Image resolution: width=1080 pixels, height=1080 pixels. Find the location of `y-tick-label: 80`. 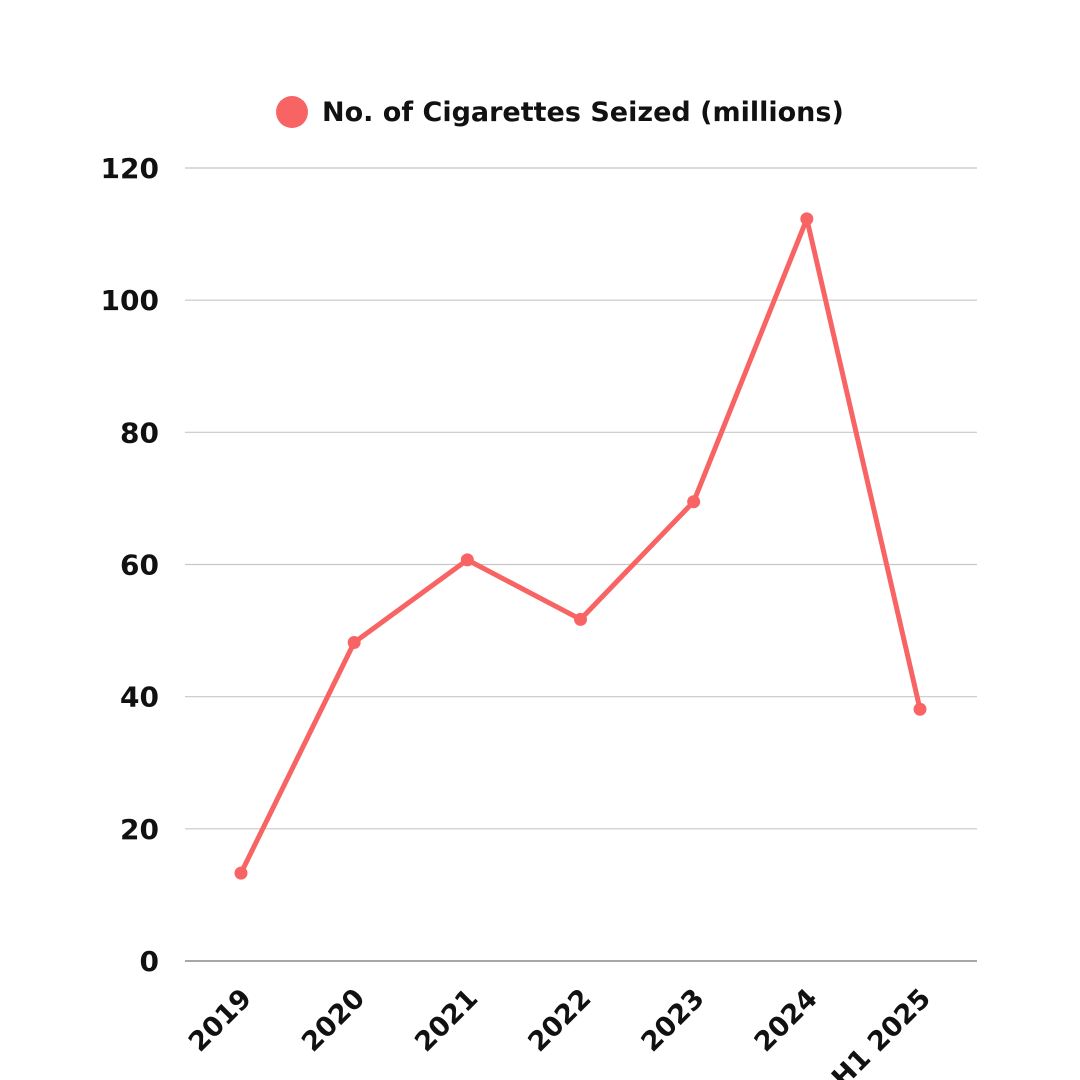

y-tick-label: 80 is located at coordinates (139, 432).